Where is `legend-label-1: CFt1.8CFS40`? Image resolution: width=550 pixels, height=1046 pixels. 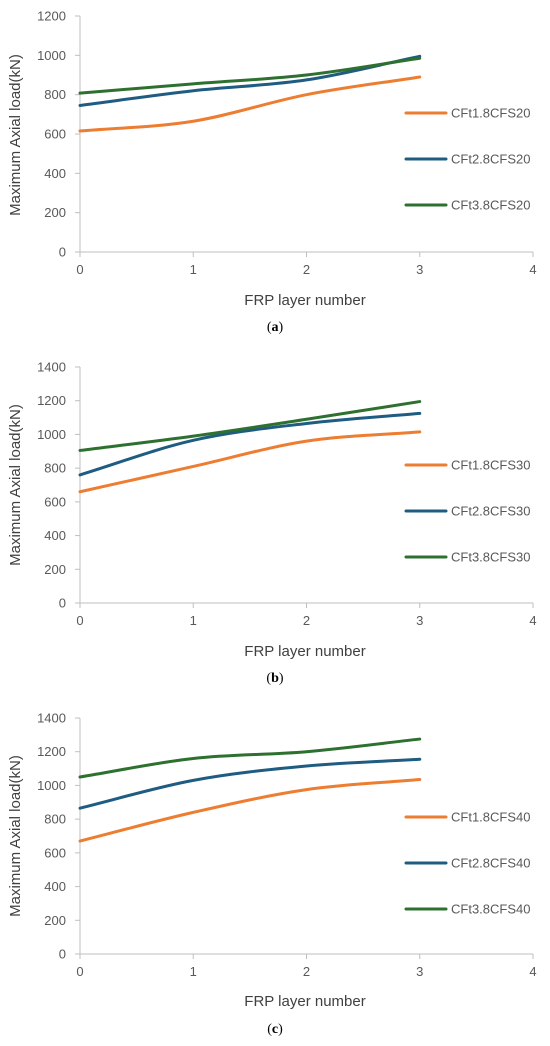
legend-label-1: CFt1.8CFS40 is located at coordinates (490, 817).